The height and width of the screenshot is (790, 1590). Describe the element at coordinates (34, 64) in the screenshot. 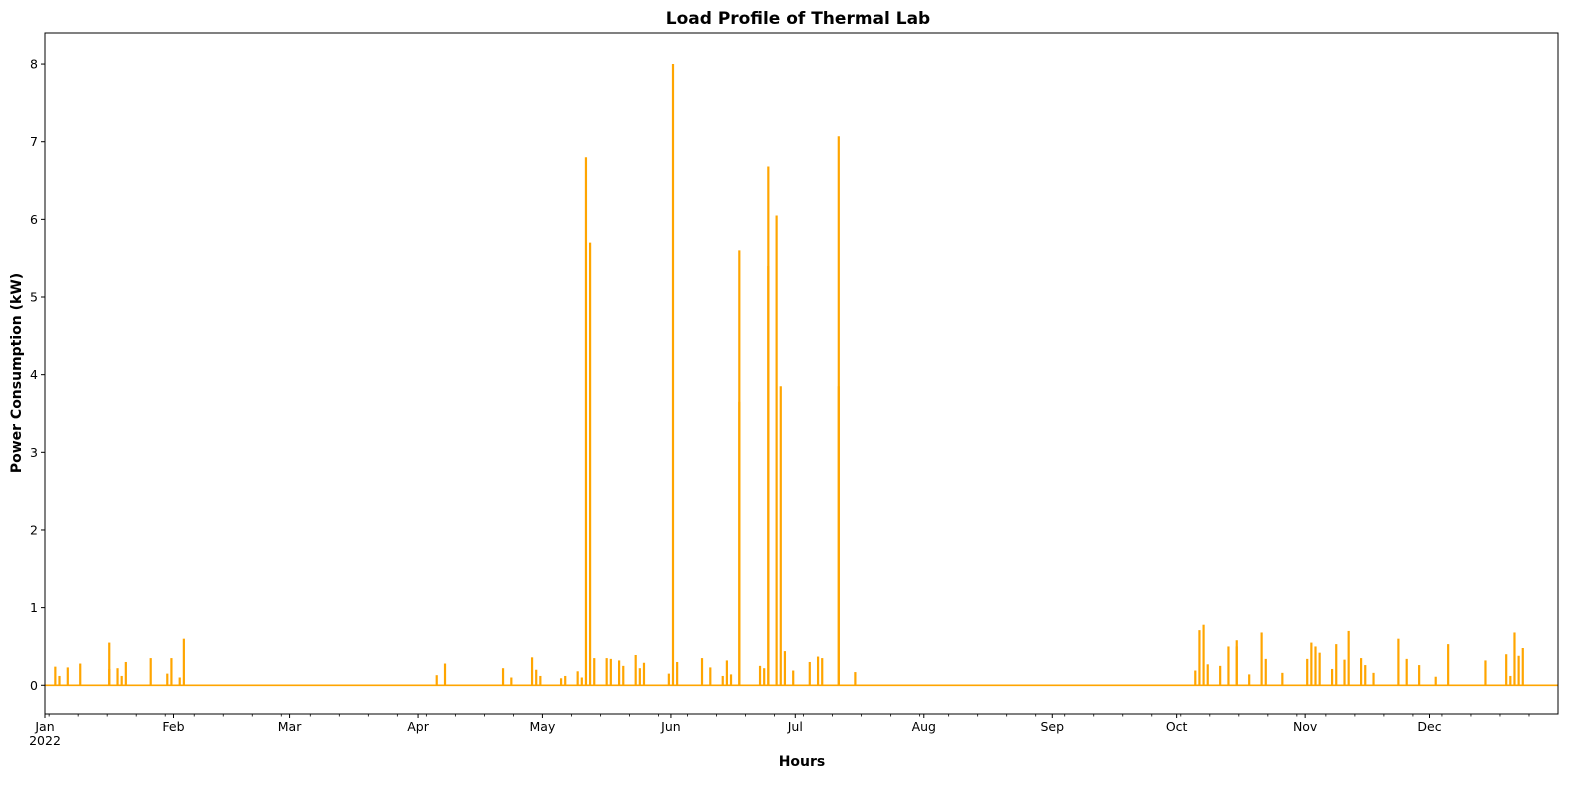

I see `y-tick-label: 8` at that location.